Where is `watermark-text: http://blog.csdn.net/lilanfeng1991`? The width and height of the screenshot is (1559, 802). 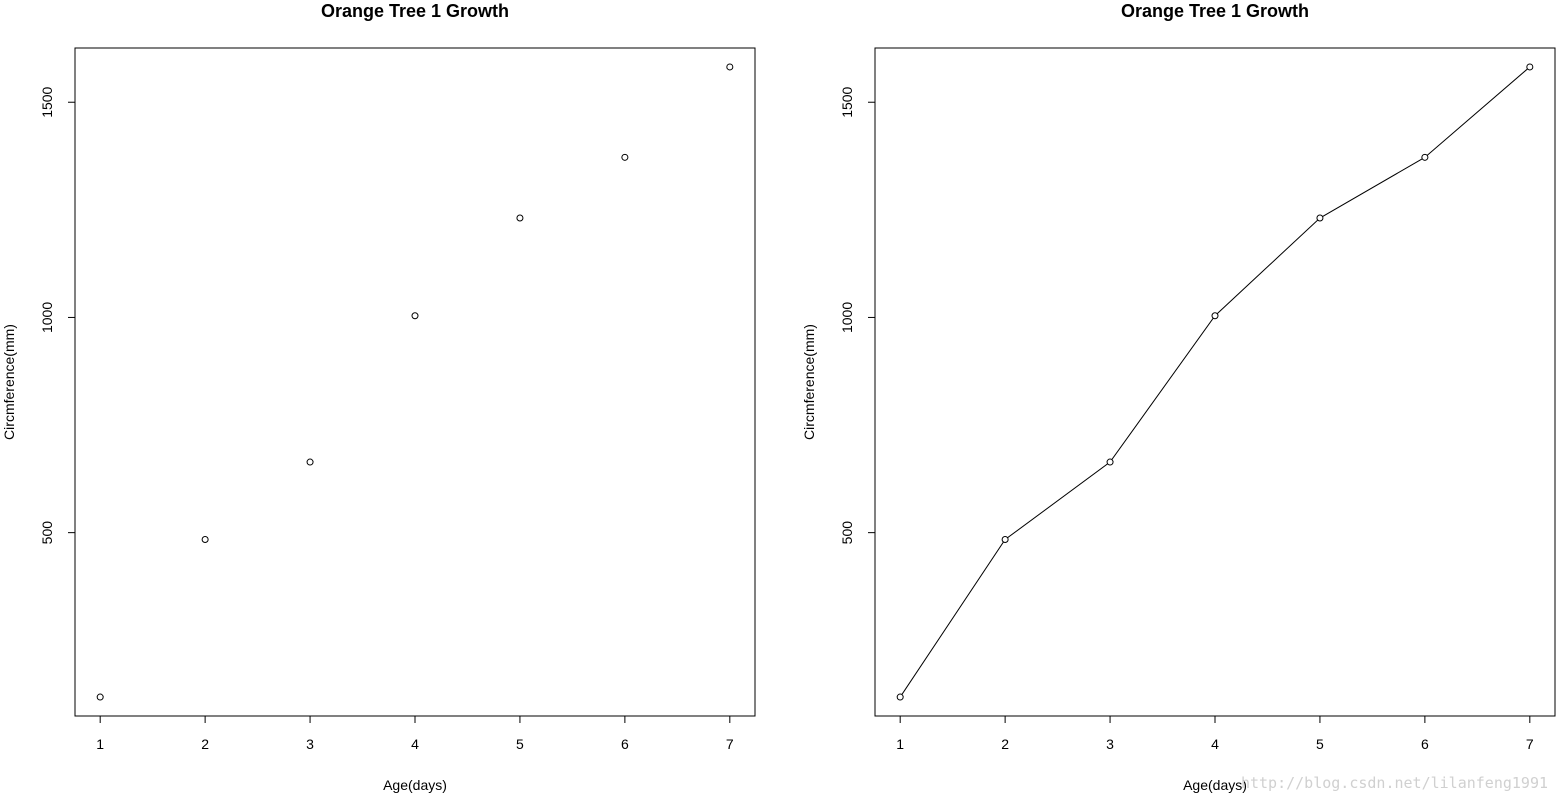
watermark-text: http://blog.csdn.net/lilanfeng1991 is located at coordinates (1394, 783).